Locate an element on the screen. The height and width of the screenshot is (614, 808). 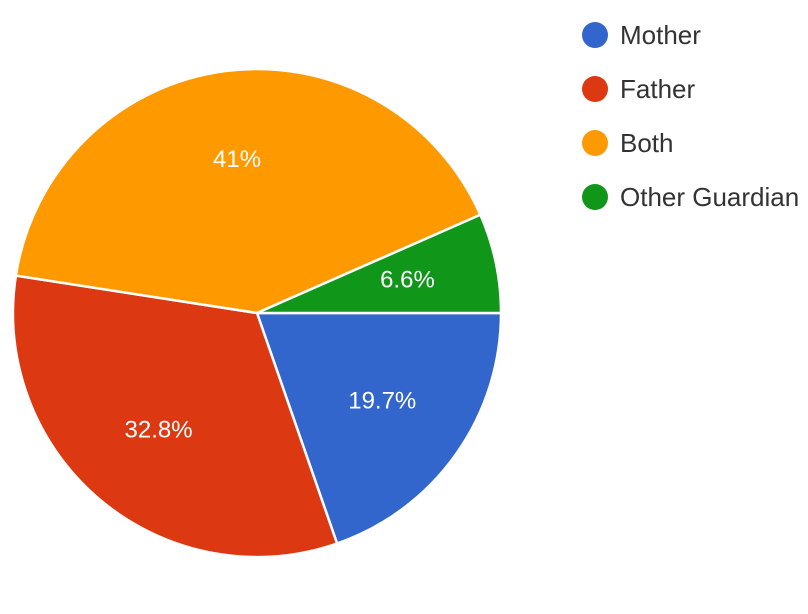
legend-item-other-guardian: Other Guardian is located at coordinates (690, 197).